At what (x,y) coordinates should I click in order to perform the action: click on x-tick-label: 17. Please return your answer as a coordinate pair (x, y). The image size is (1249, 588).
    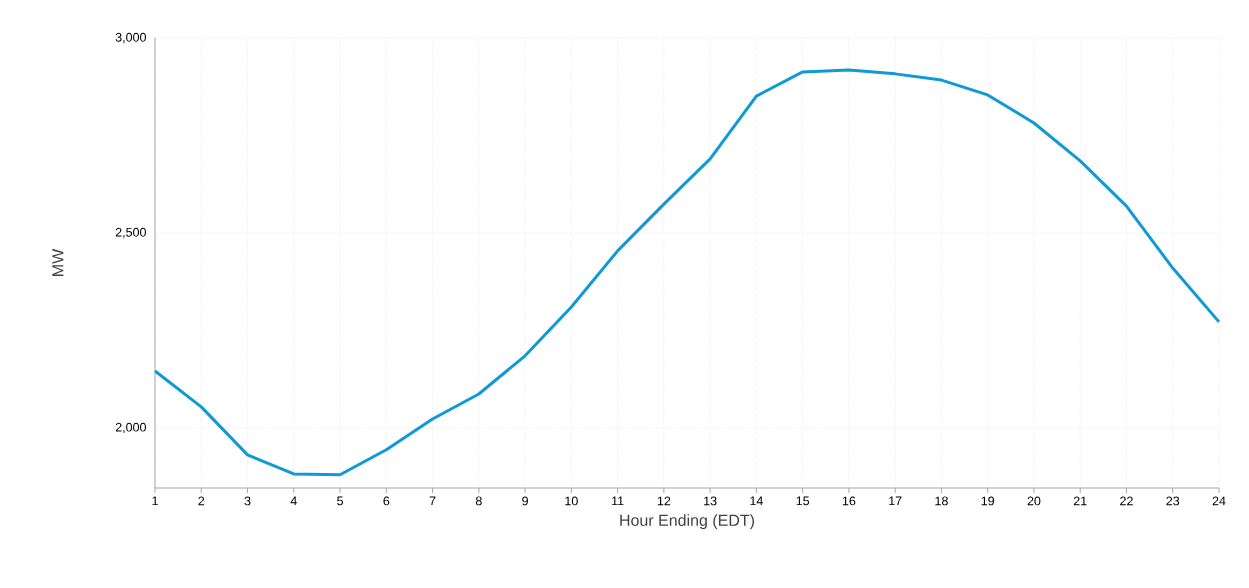
    Looking at the image, I should click on (895, 501).